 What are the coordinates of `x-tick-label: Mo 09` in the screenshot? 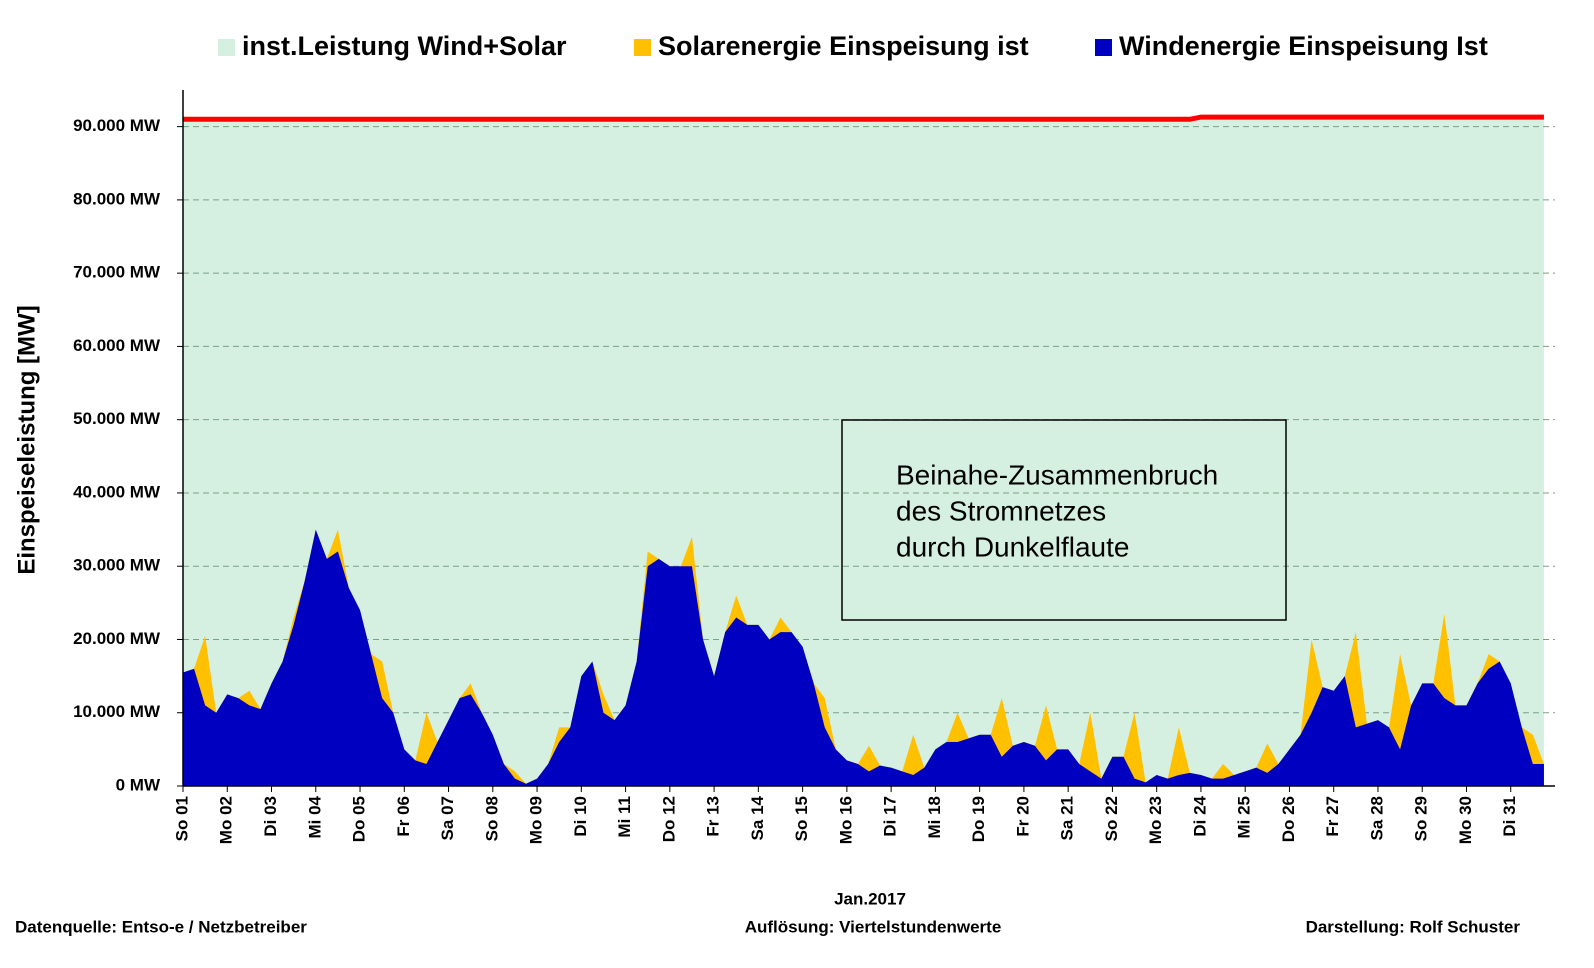 It's located at (536, 820).